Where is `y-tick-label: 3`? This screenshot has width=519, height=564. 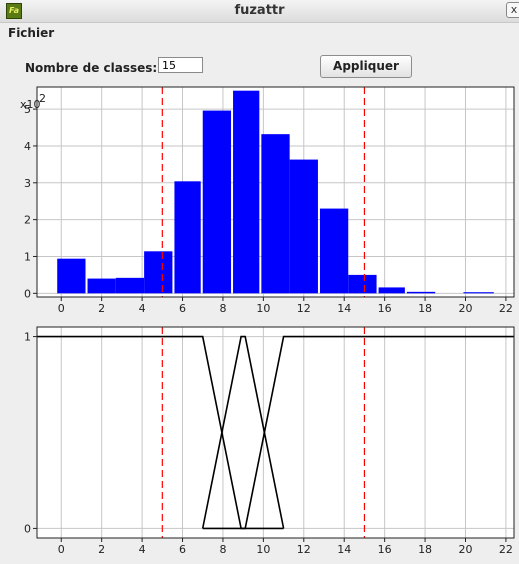 y-tick-label: 3 is located at coordinates (27, 183).